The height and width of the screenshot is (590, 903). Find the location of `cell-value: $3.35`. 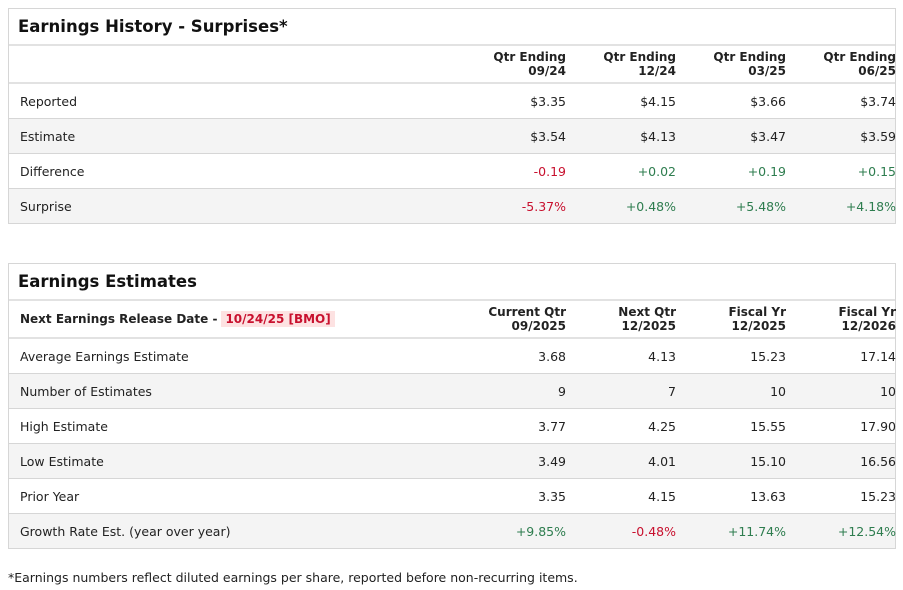

cell-value: $3.35 is located at coordinates (548, 101).